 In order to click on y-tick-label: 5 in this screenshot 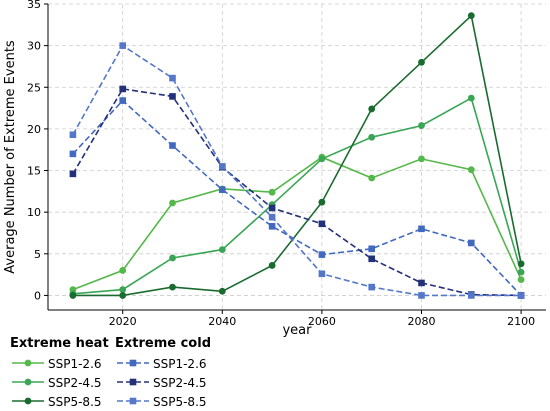, I will do `click(37, 254)`.